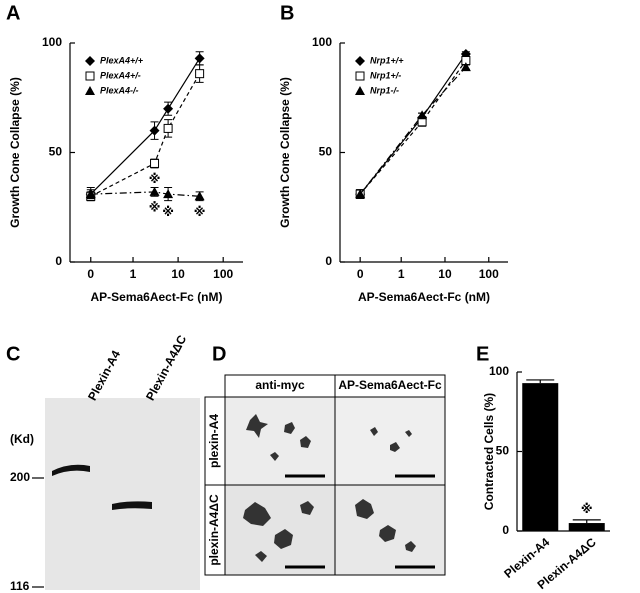  What do you see at coordinates (22, 439) in the screenshot?
I see `unit-label: (Kd)` at bounding box center [22, 439].